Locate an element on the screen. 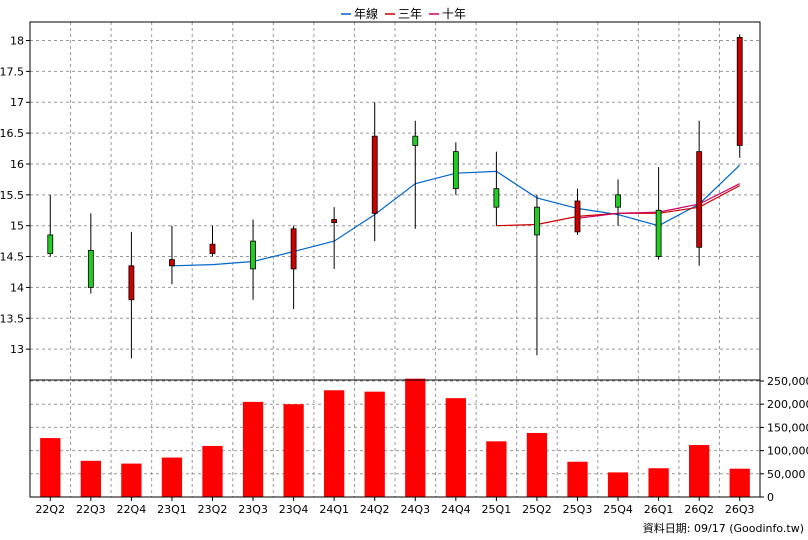  category-label: 24Q2 is located at coordinates (375, 509).